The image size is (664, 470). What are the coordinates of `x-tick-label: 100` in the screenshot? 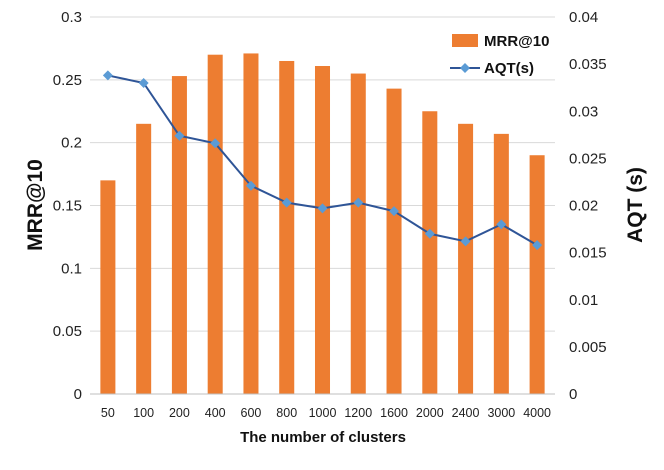 It's located at (143, 413).